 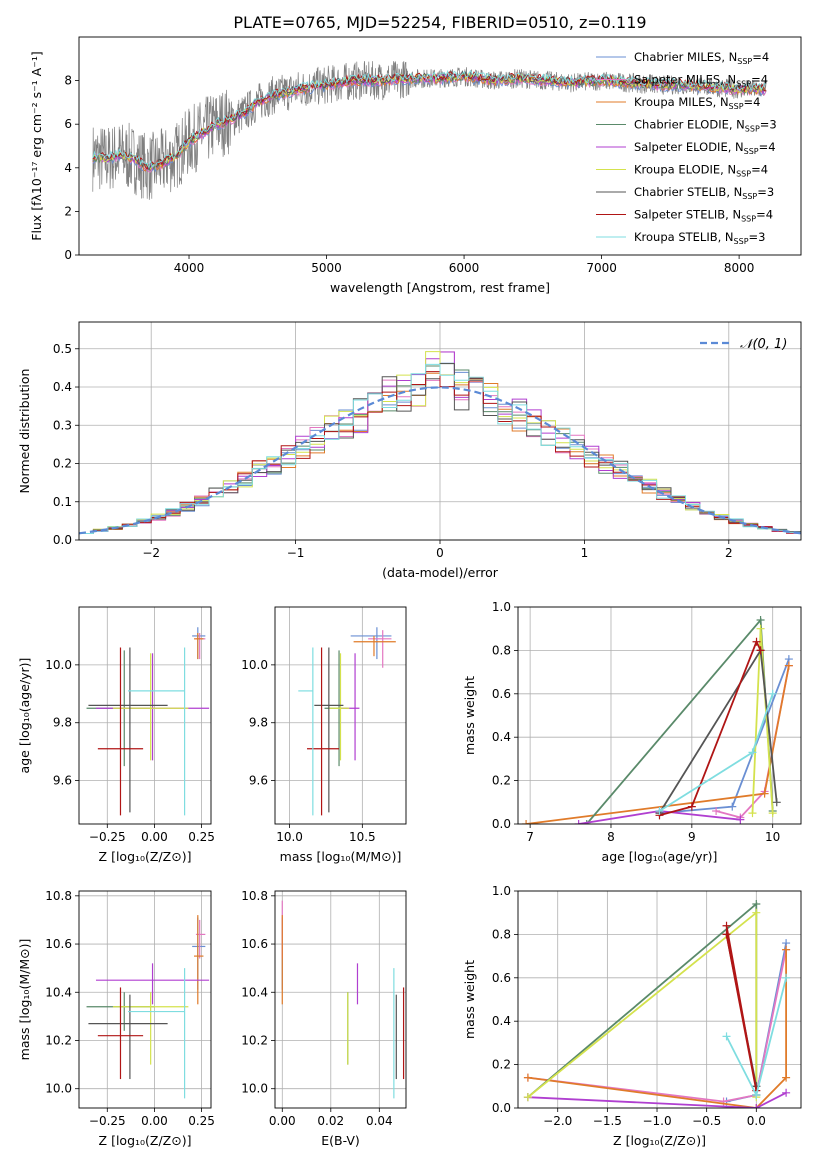 I want to click on y-axis-label: age [log₁₀(age/yr)], so click(x=24, y=716).